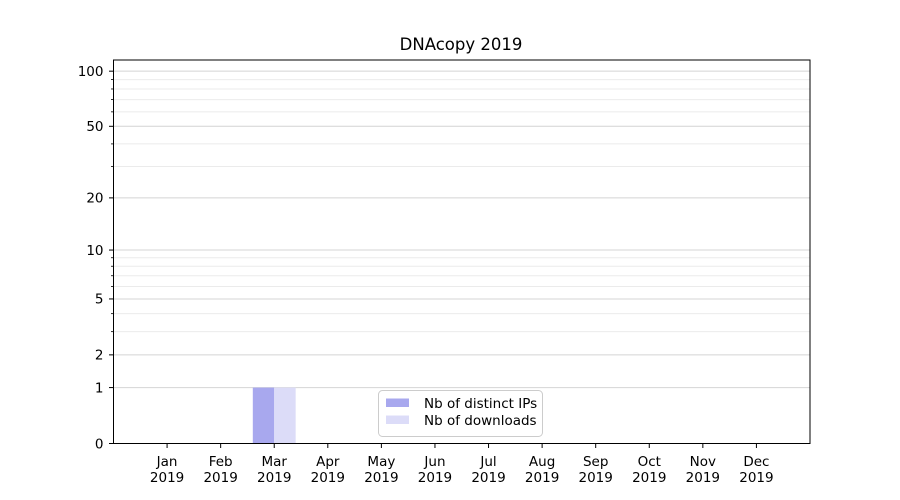 The height and width of the screenshot is (500, 900). I want to click on y-tick-label: 20, so click(94, 199).